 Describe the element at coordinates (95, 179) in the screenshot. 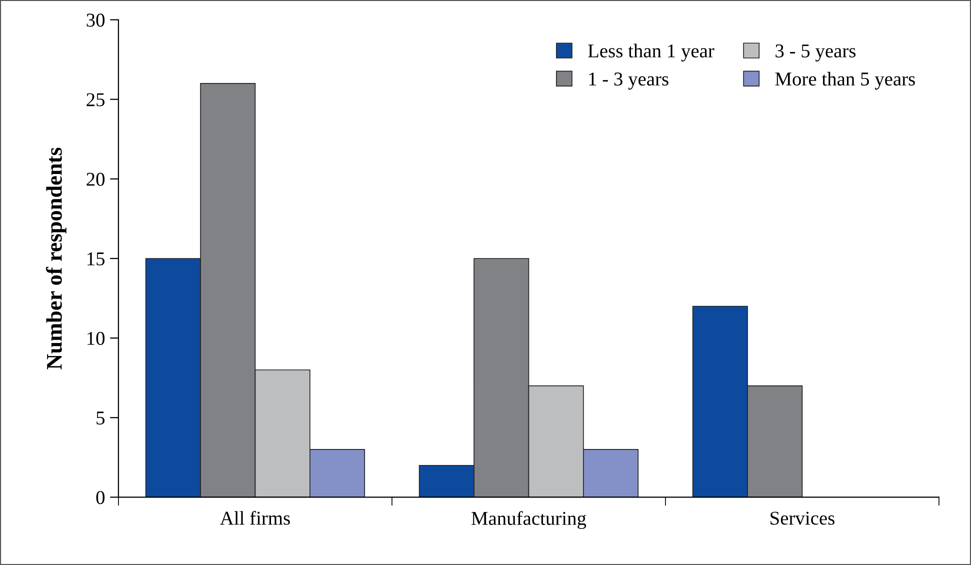

I see `y-tick-label: 20` at that location.